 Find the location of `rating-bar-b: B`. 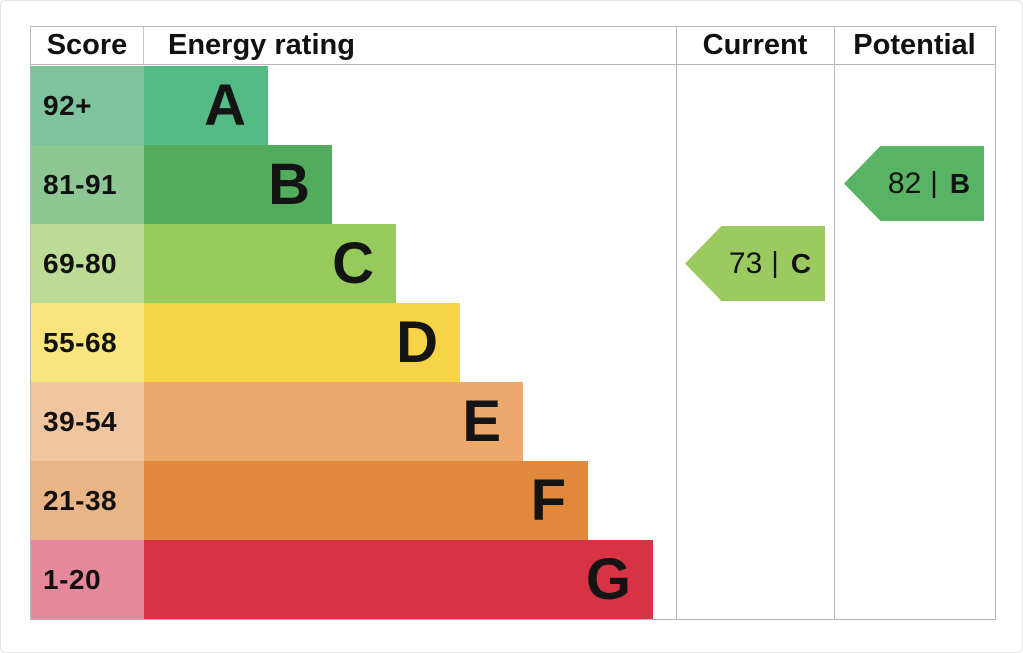

rating-bar-b: B is located at coordinates (238, 184).